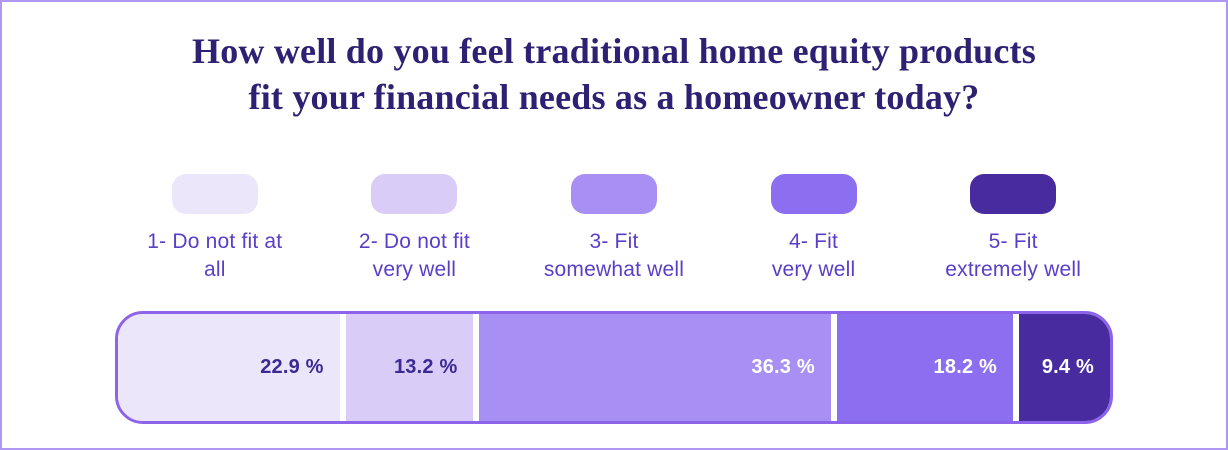 This screenshot has height=450, width=1228. I want to click on legend-label: 4- Fit very well, so click(813, 255).